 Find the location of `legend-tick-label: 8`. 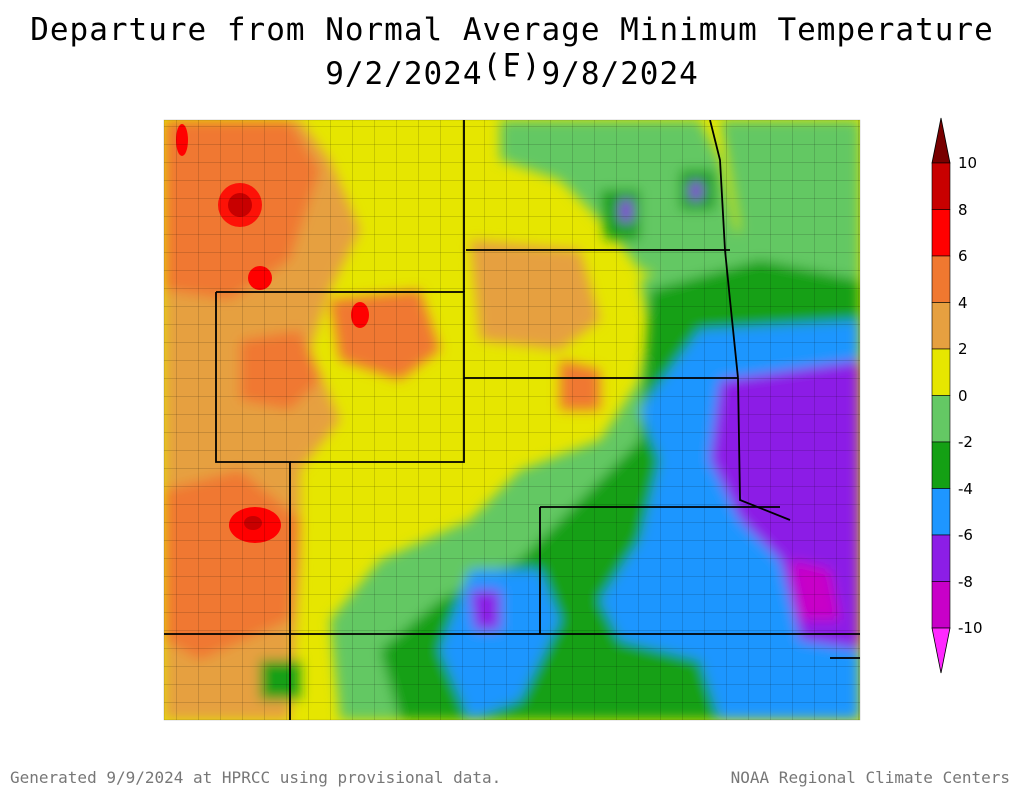

legend-tick-label: 8 is located at coordinates (963, 209).